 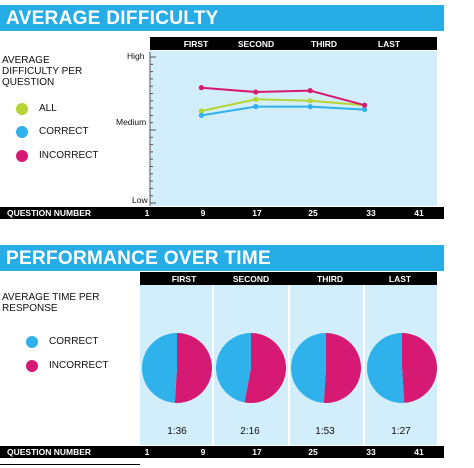 I want to click on difficulty-question-number-bar: QUESTION NUMBER 1 9 17 25 33 41, so click(x=222, y=213).